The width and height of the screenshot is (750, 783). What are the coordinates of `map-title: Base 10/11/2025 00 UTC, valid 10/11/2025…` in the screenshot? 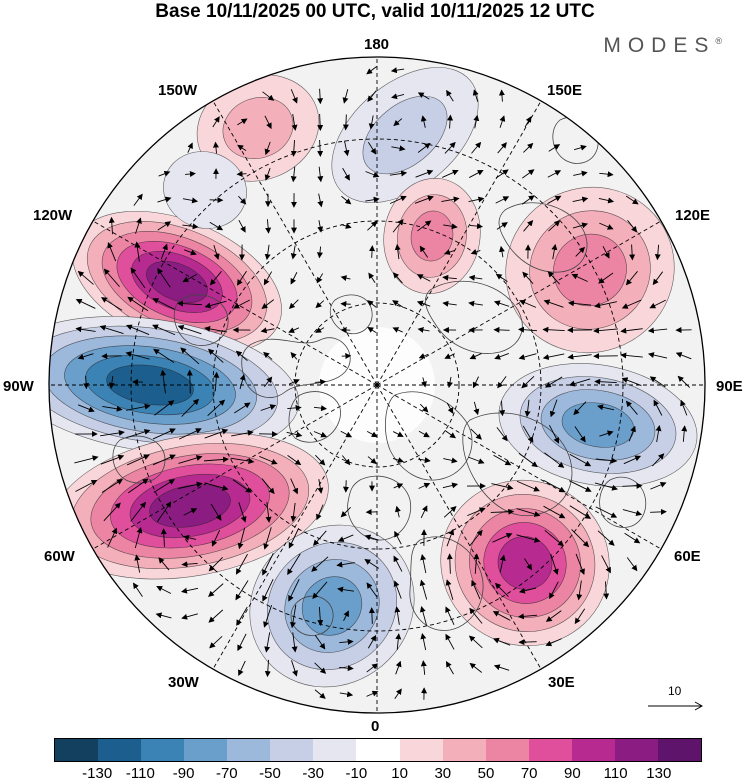 It's located at (375, 11).